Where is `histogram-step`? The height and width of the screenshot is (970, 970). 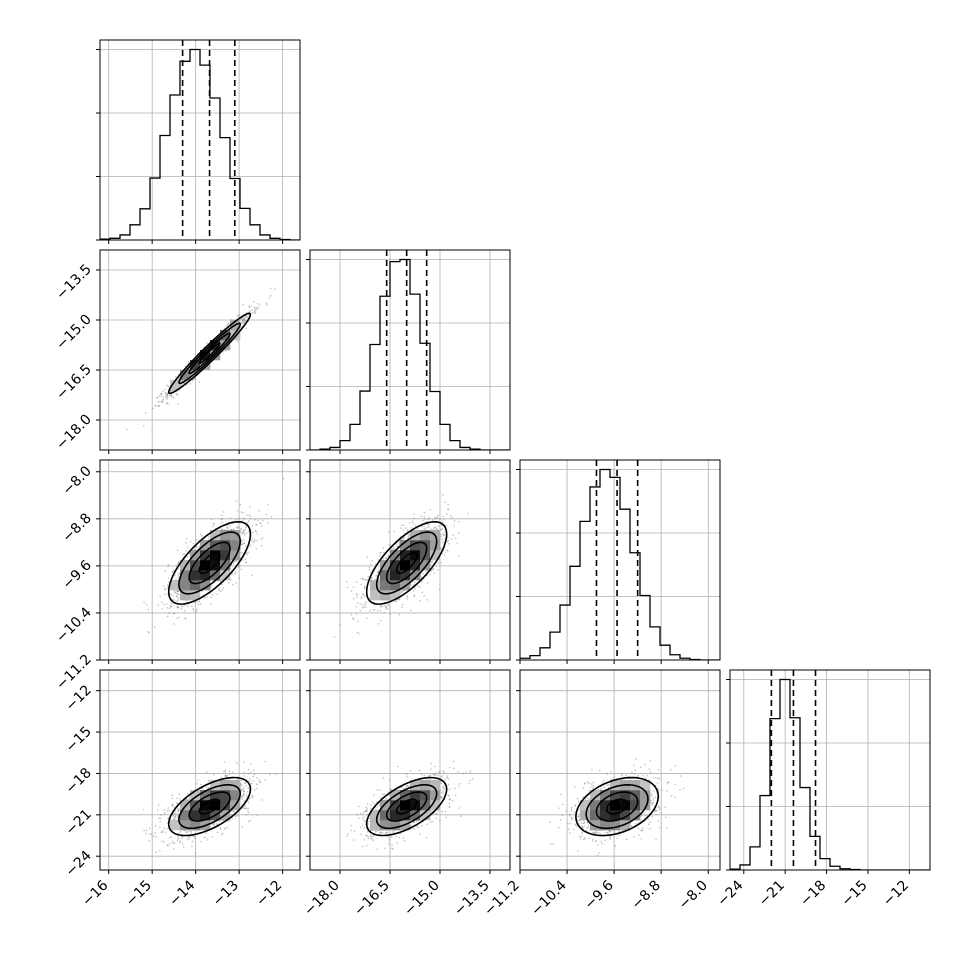
histogram-step is located at coordinates (410, 354).